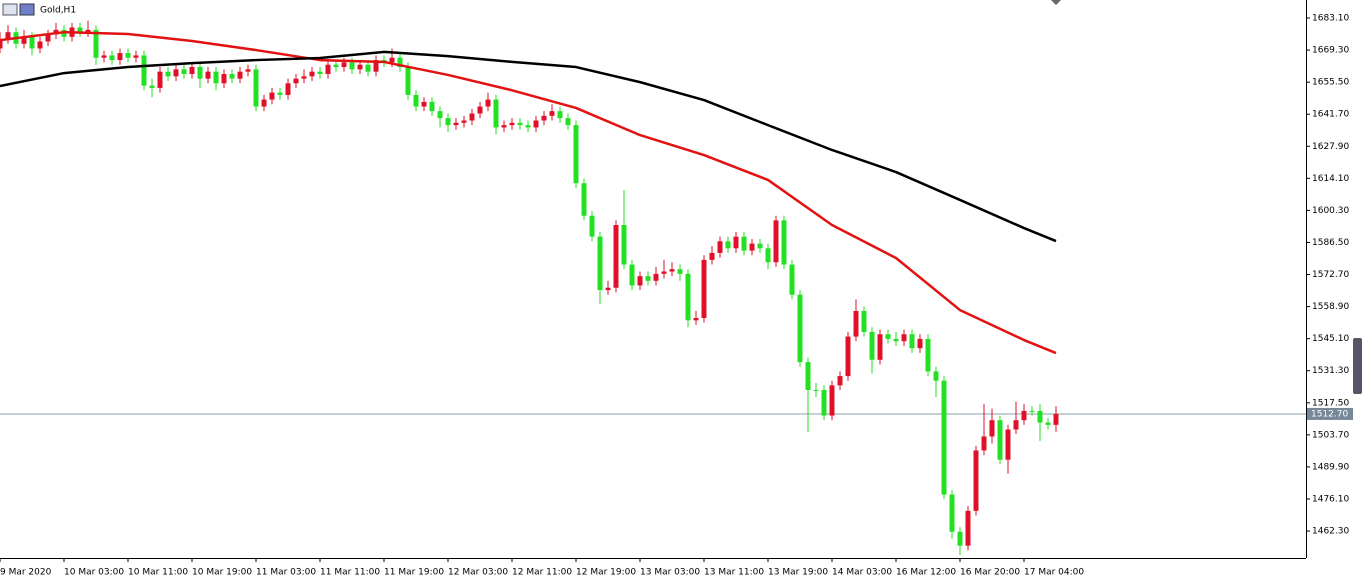 Image resolution: width=1362 pixels, height=584 pixels. What do you see at coordinates (990, 573) in the screenshot?
I see `x-tick-label: 16 Mar 20:00` at bounding box center [990, 573].